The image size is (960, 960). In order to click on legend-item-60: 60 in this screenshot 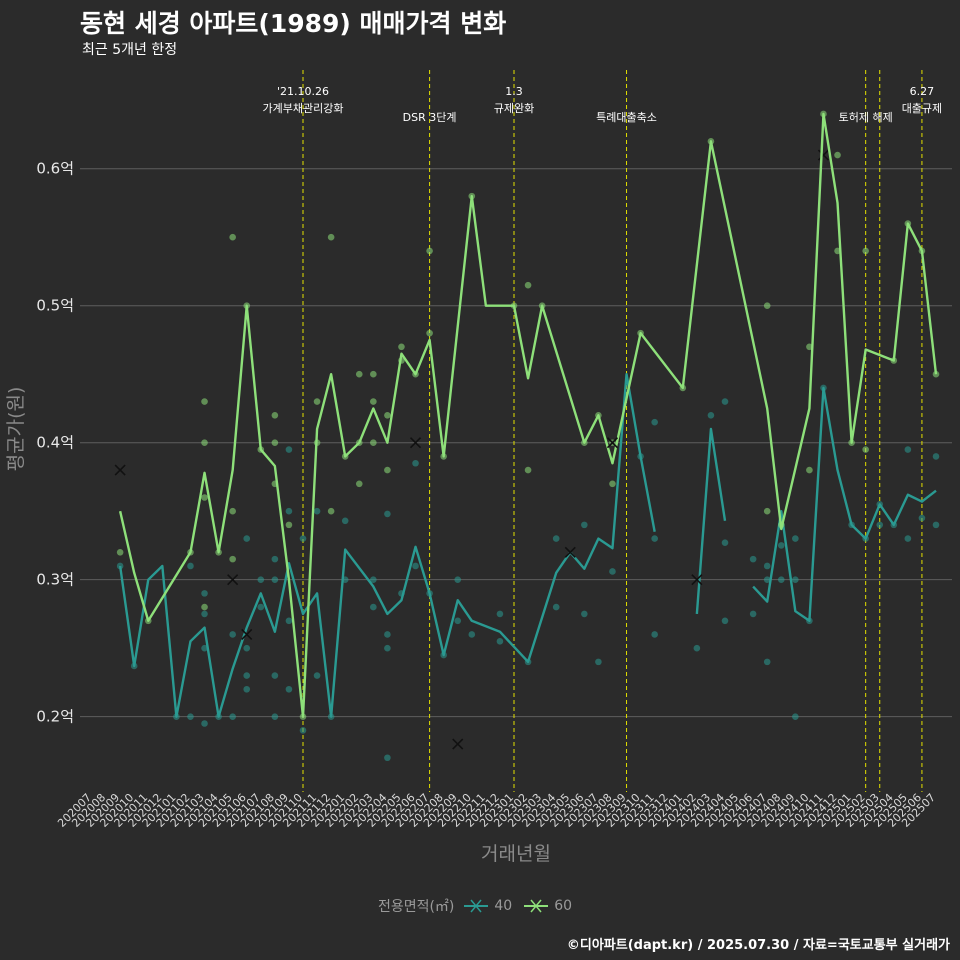, I will do `click(547, 906)`.